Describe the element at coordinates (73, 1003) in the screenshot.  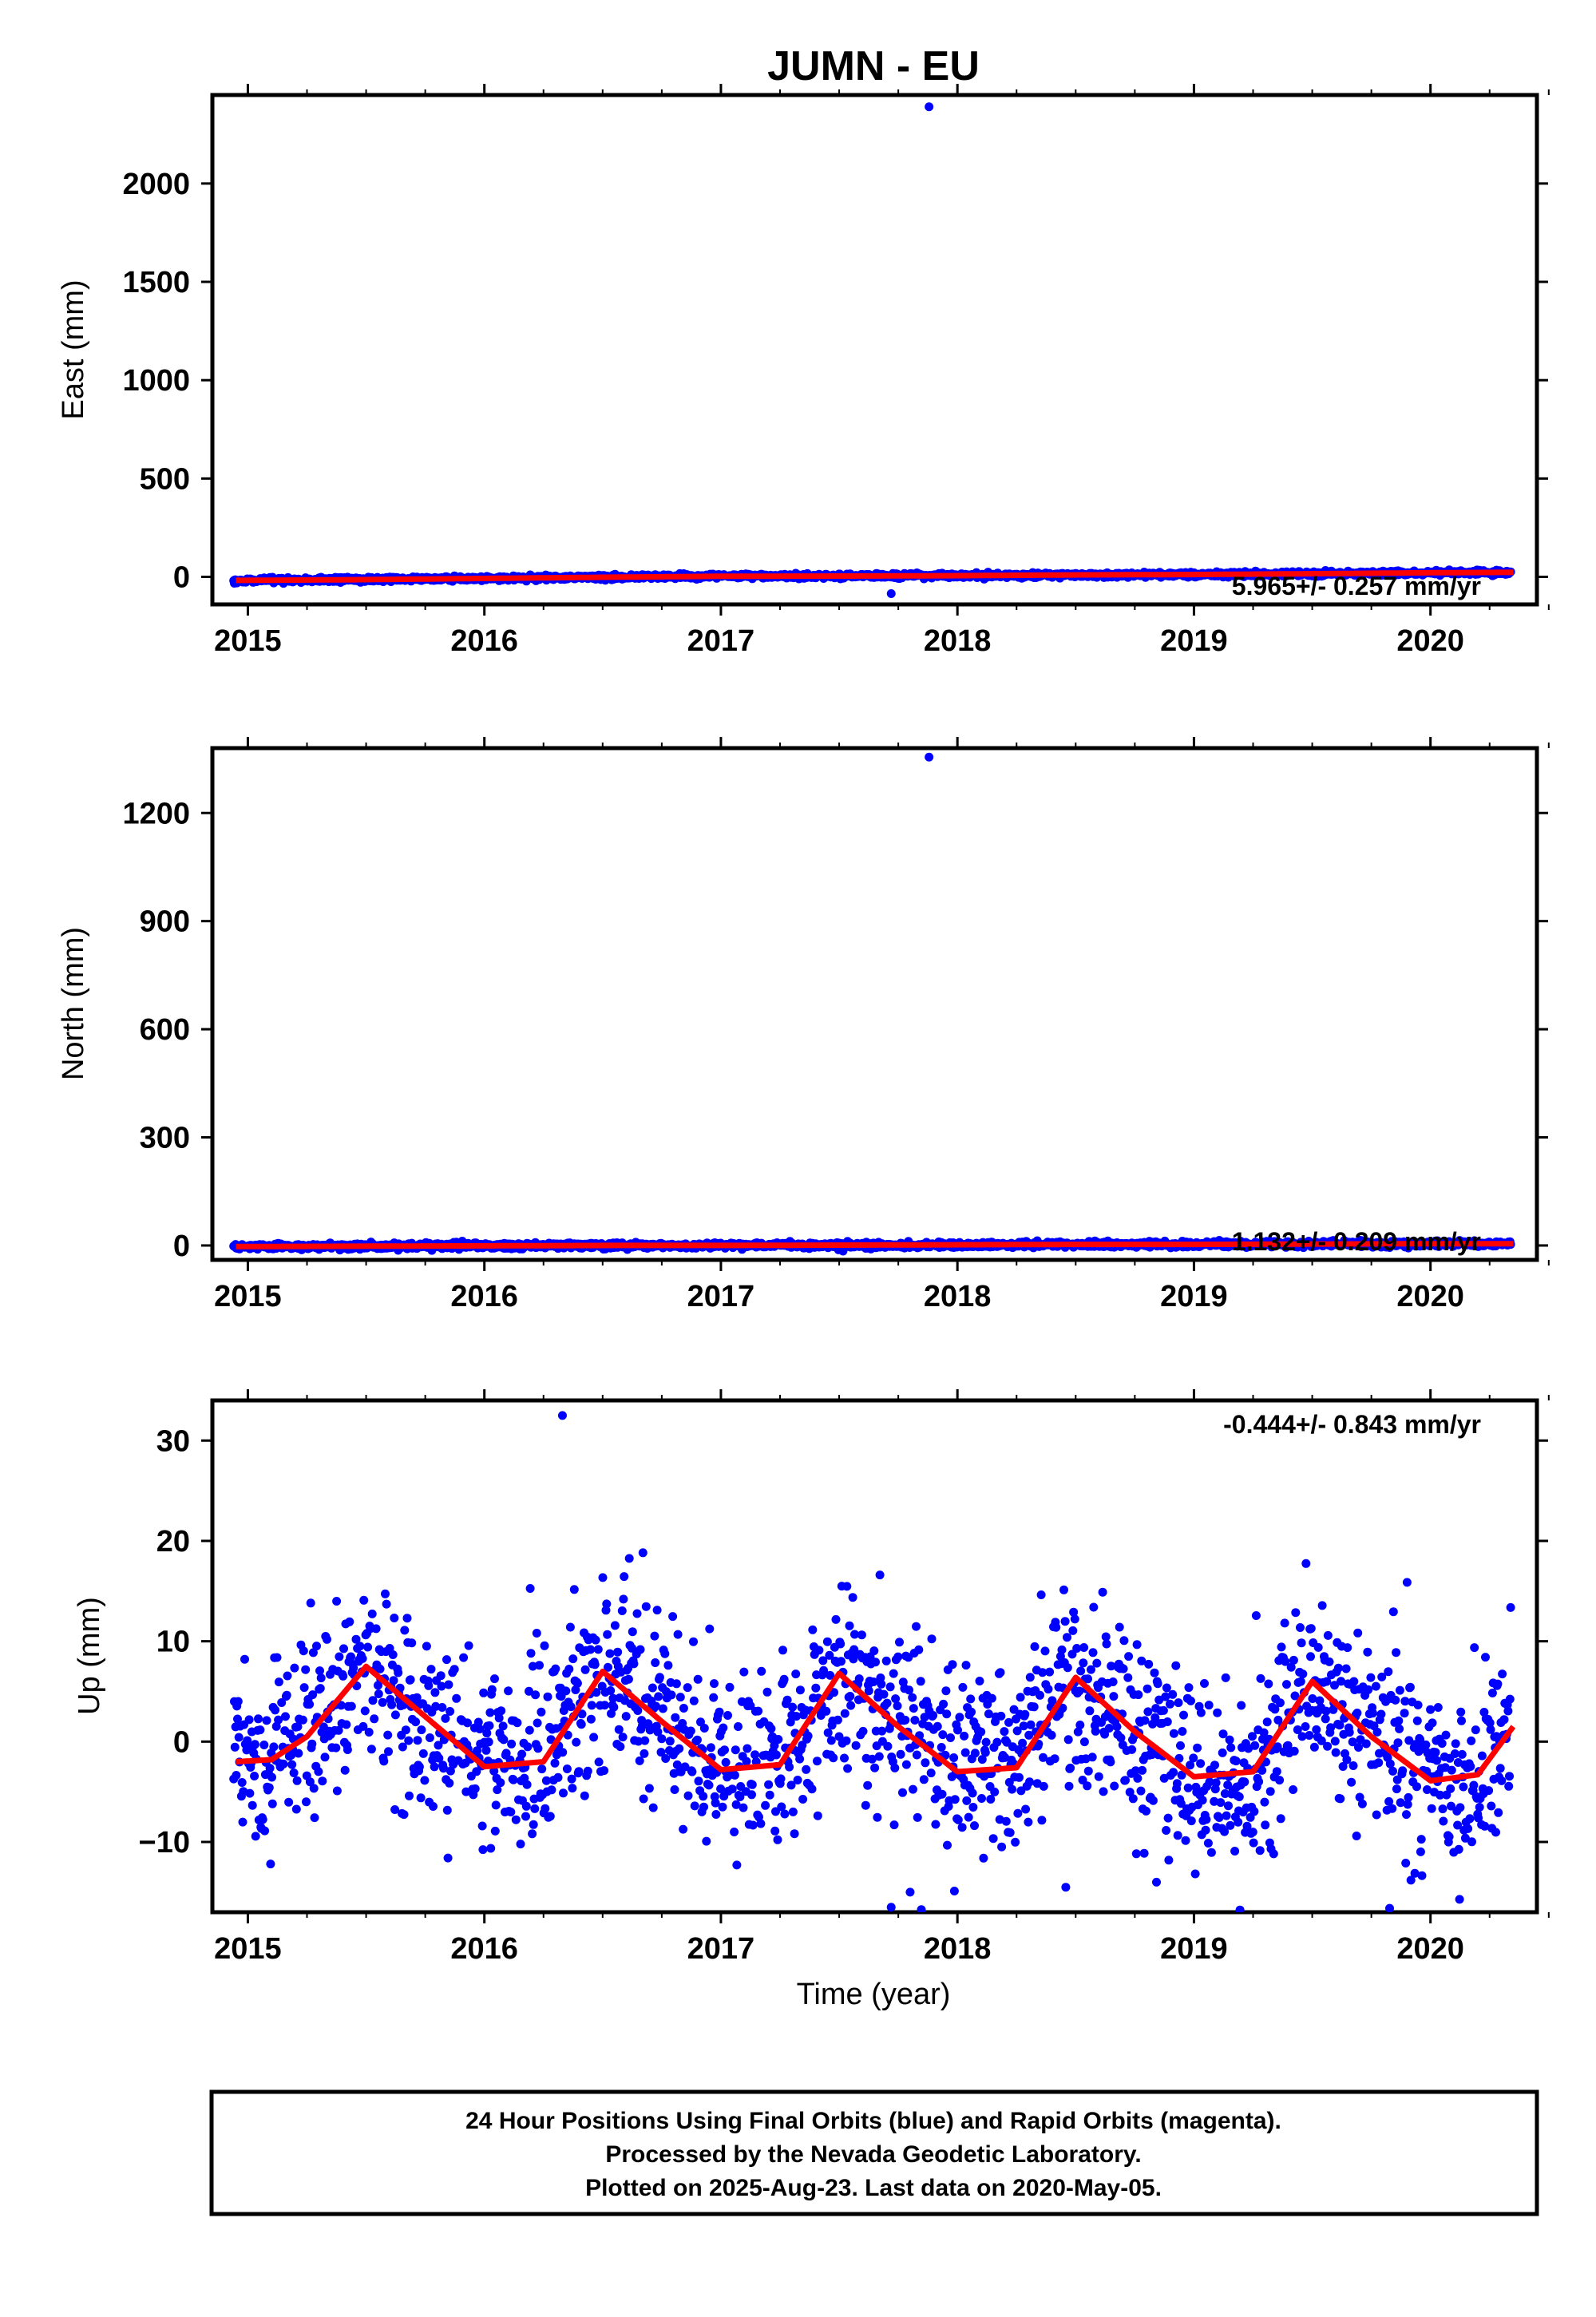
I see `north-axis-label: North (mm)` at that location.